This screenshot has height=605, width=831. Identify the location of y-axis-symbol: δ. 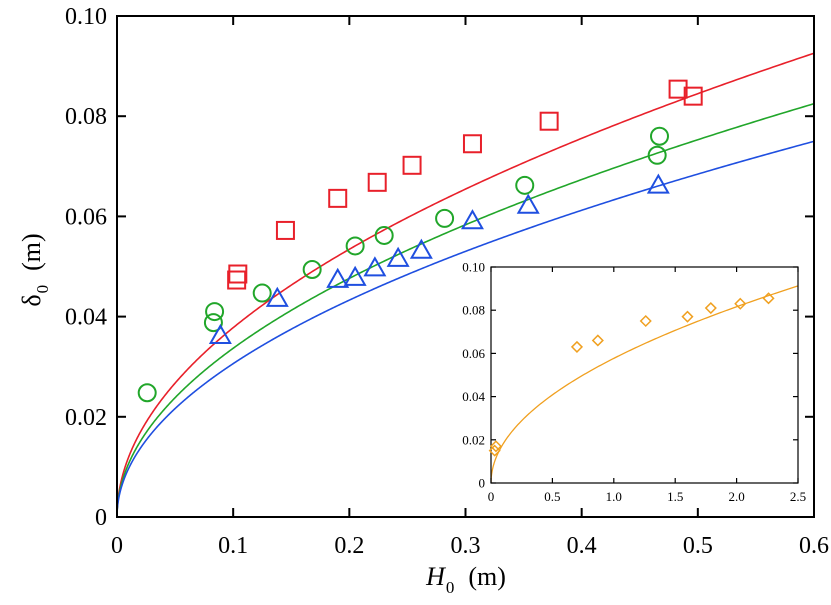
(31, 300).